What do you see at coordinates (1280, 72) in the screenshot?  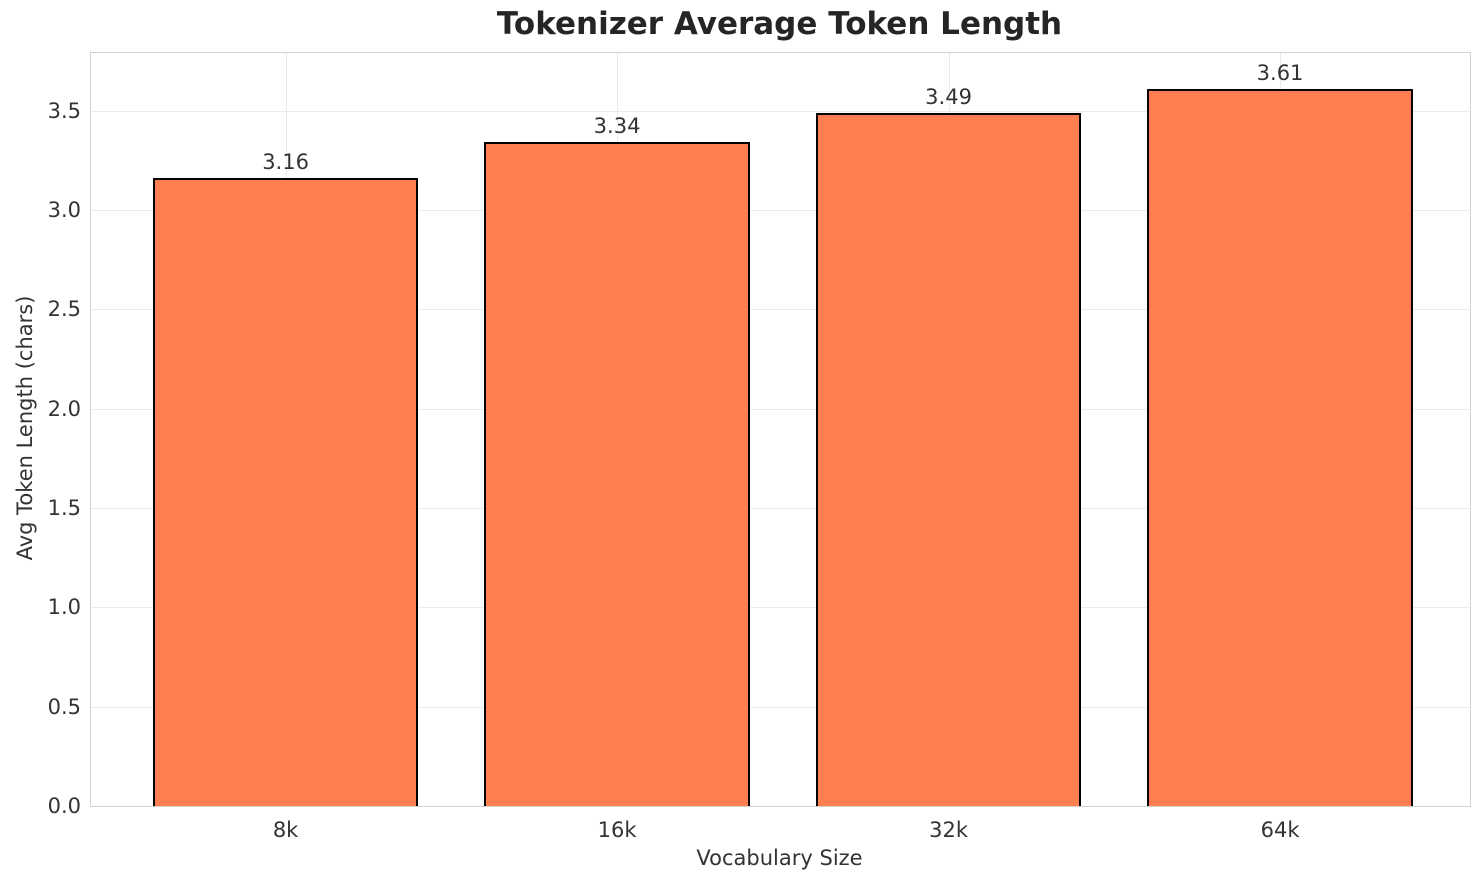 I see `bar-value-label: 3.61` at bounding box center [1280, 72].